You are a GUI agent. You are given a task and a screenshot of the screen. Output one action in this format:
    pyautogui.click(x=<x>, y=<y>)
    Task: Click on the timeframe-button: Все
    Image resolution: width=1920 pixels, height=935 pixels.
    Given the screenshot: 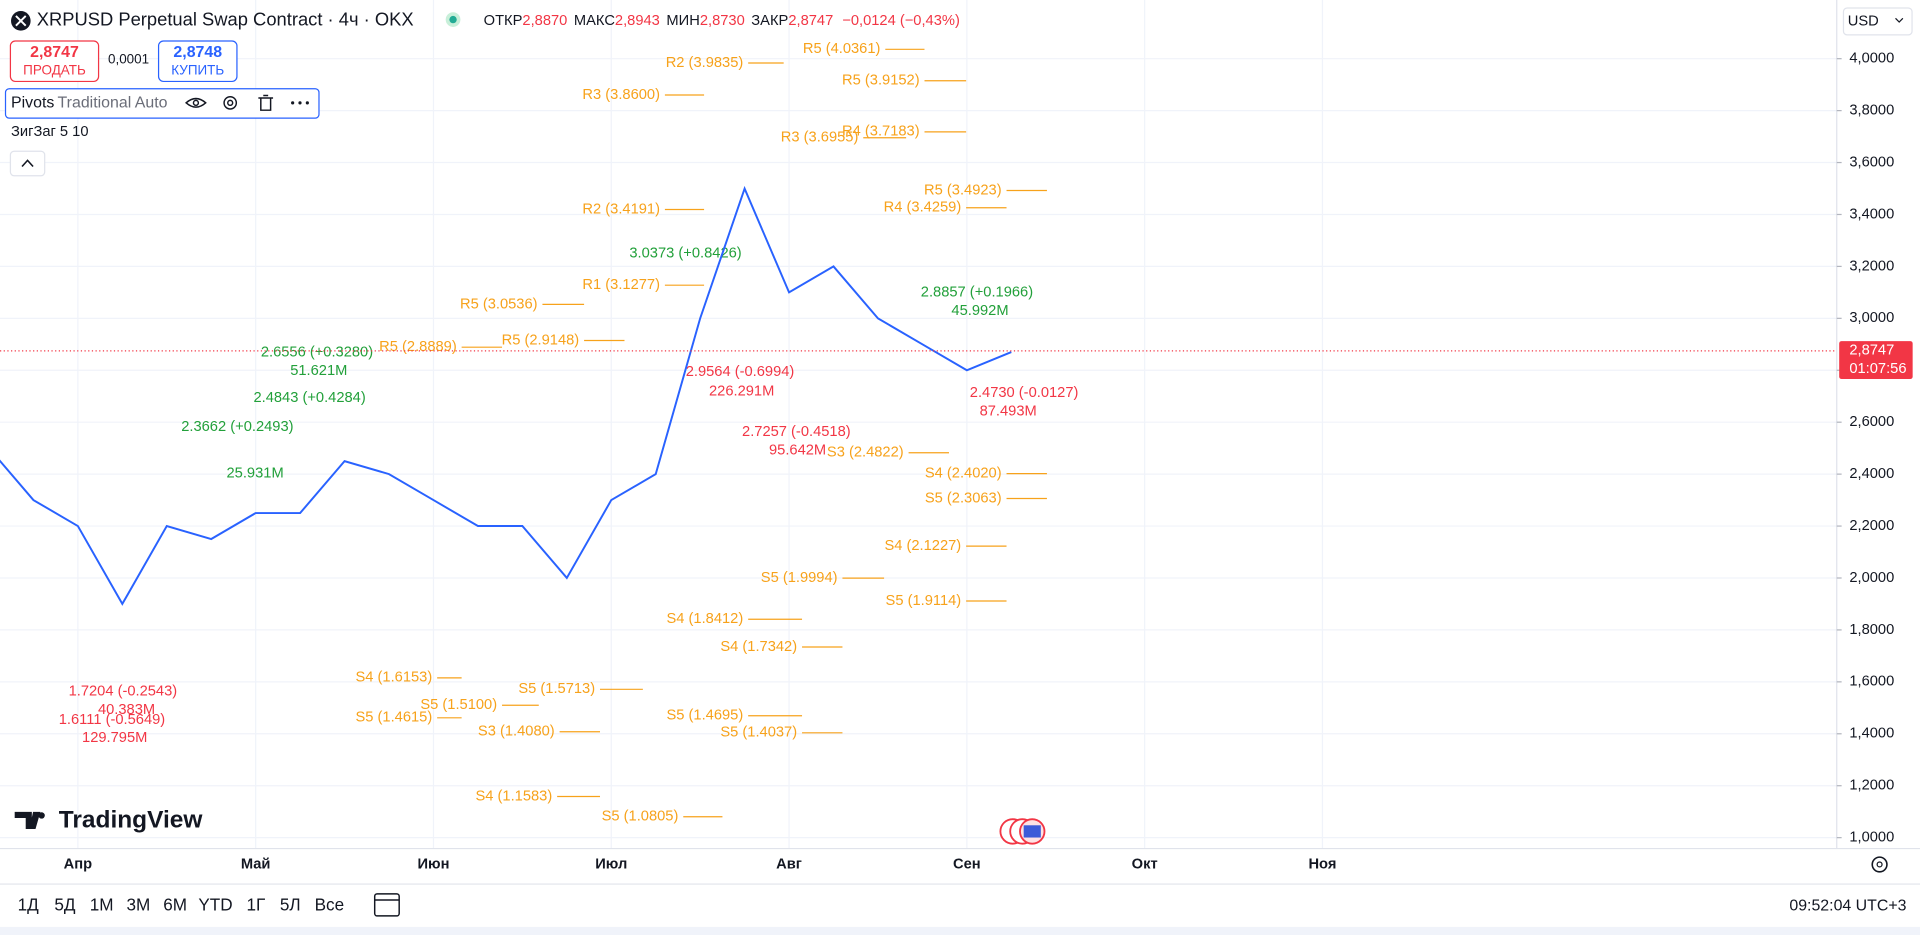 What is the action you would take?
    pyautogui.click(x=330, y=905)
    